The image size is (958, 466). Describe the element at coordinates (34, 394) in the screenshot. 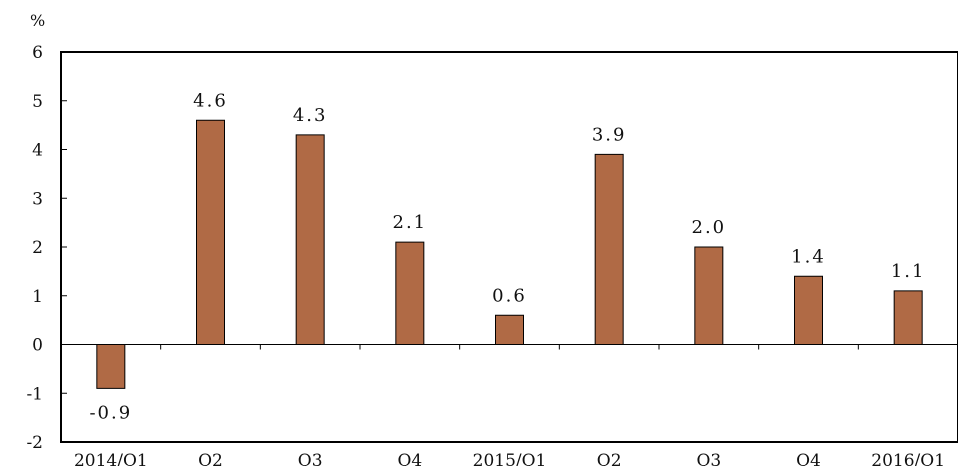

I see `y-tick-label: -1` at that location.